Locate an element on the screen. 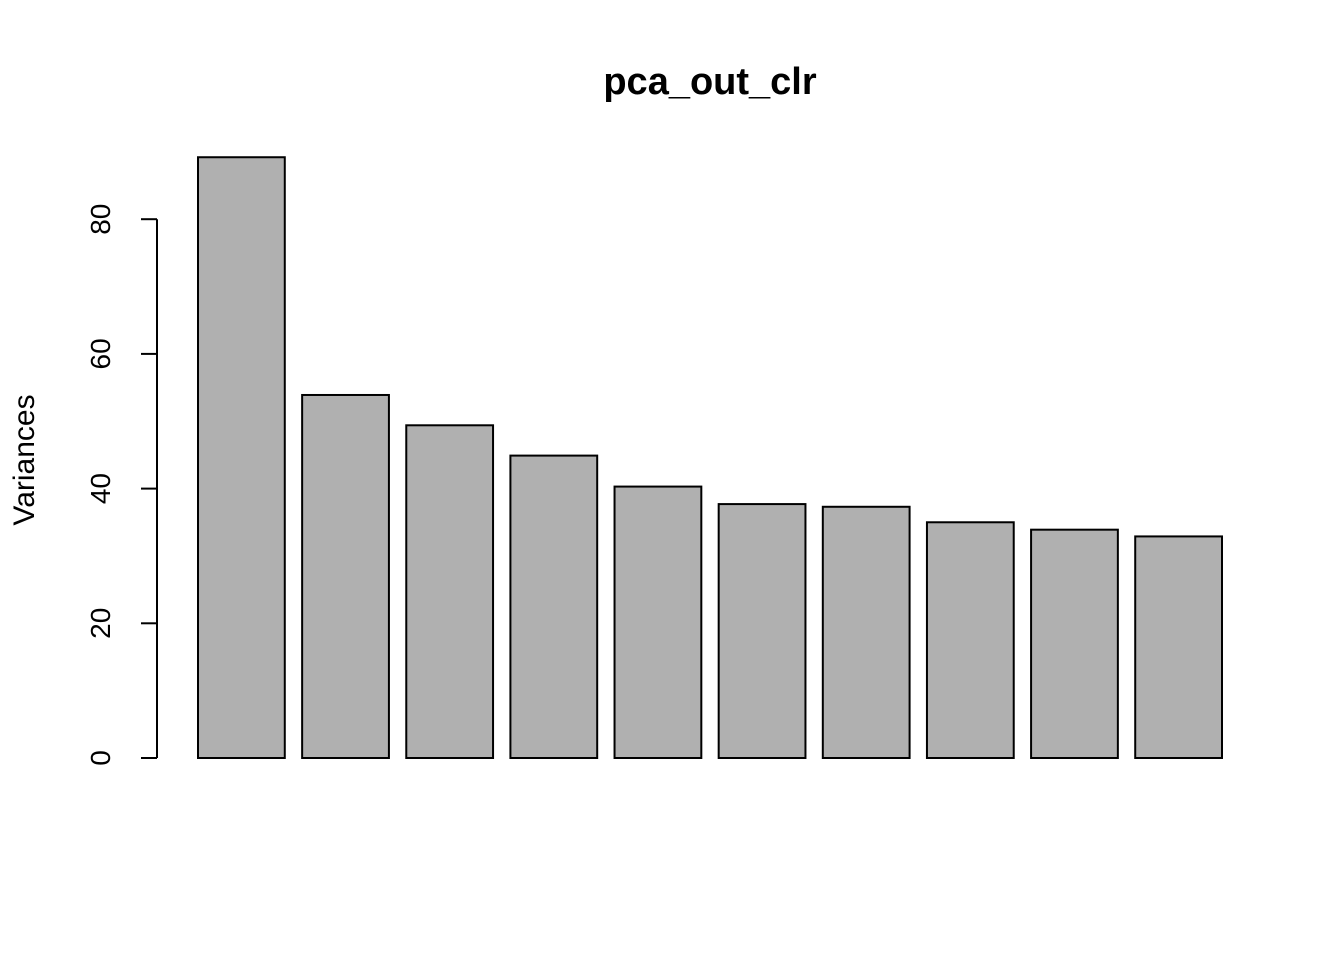 This screenshot has height=965, width=1344. y-axis-label: Variances is located at coordinates (24, 459).